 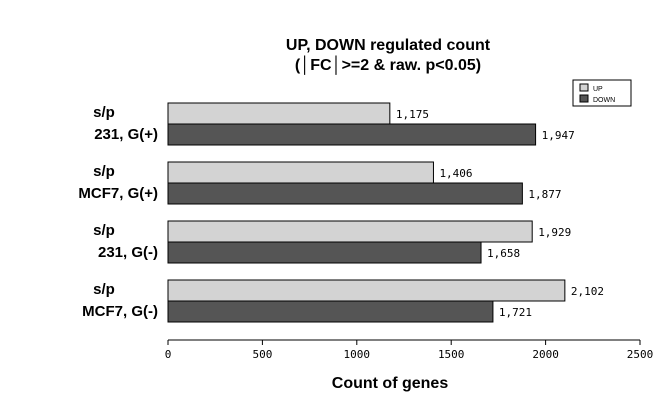 What do you see at coordinates (451, 354) in the screenshot?
I see `x-tick-label-4: 1500` at bounding box center [451, 354].